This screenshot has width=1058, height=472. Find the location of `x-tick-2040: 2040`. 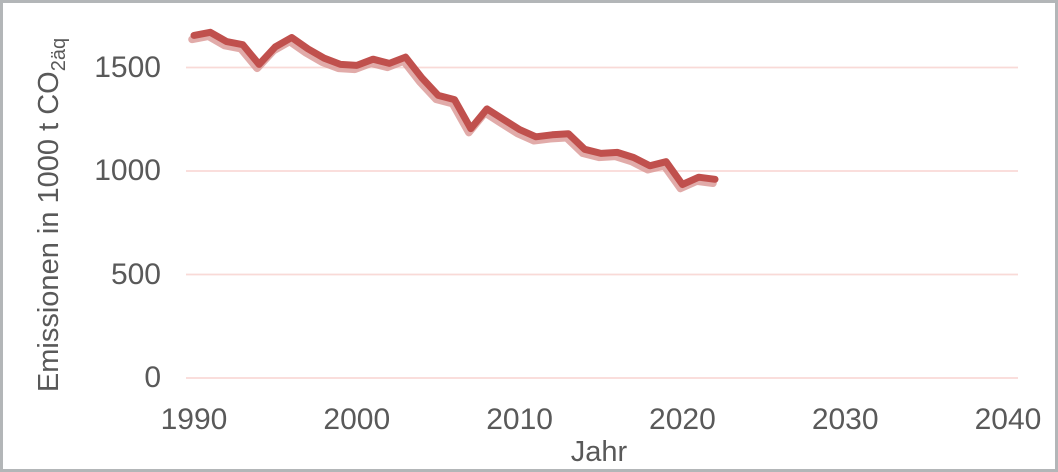

x-tick-2040: 2040 is located at coordinates (1008, 419).